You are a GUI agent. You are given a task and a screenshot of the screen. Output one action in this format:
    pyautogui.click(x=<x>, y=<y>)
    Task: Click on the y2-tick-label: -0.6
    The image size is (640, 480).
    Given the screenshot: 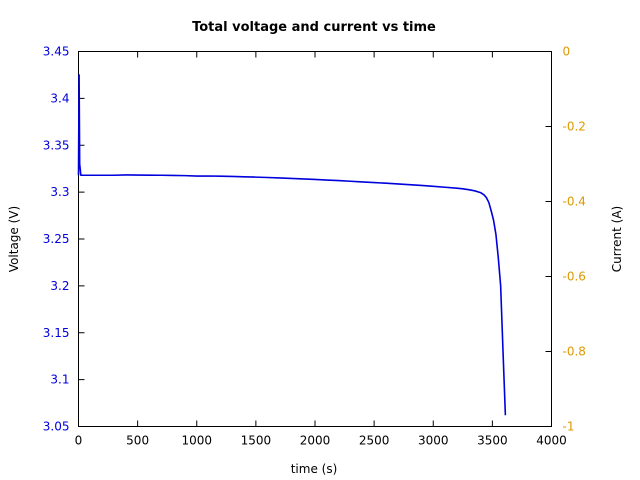 What is the action you would take?
    pyautogui.click(x=574, y=277)
    